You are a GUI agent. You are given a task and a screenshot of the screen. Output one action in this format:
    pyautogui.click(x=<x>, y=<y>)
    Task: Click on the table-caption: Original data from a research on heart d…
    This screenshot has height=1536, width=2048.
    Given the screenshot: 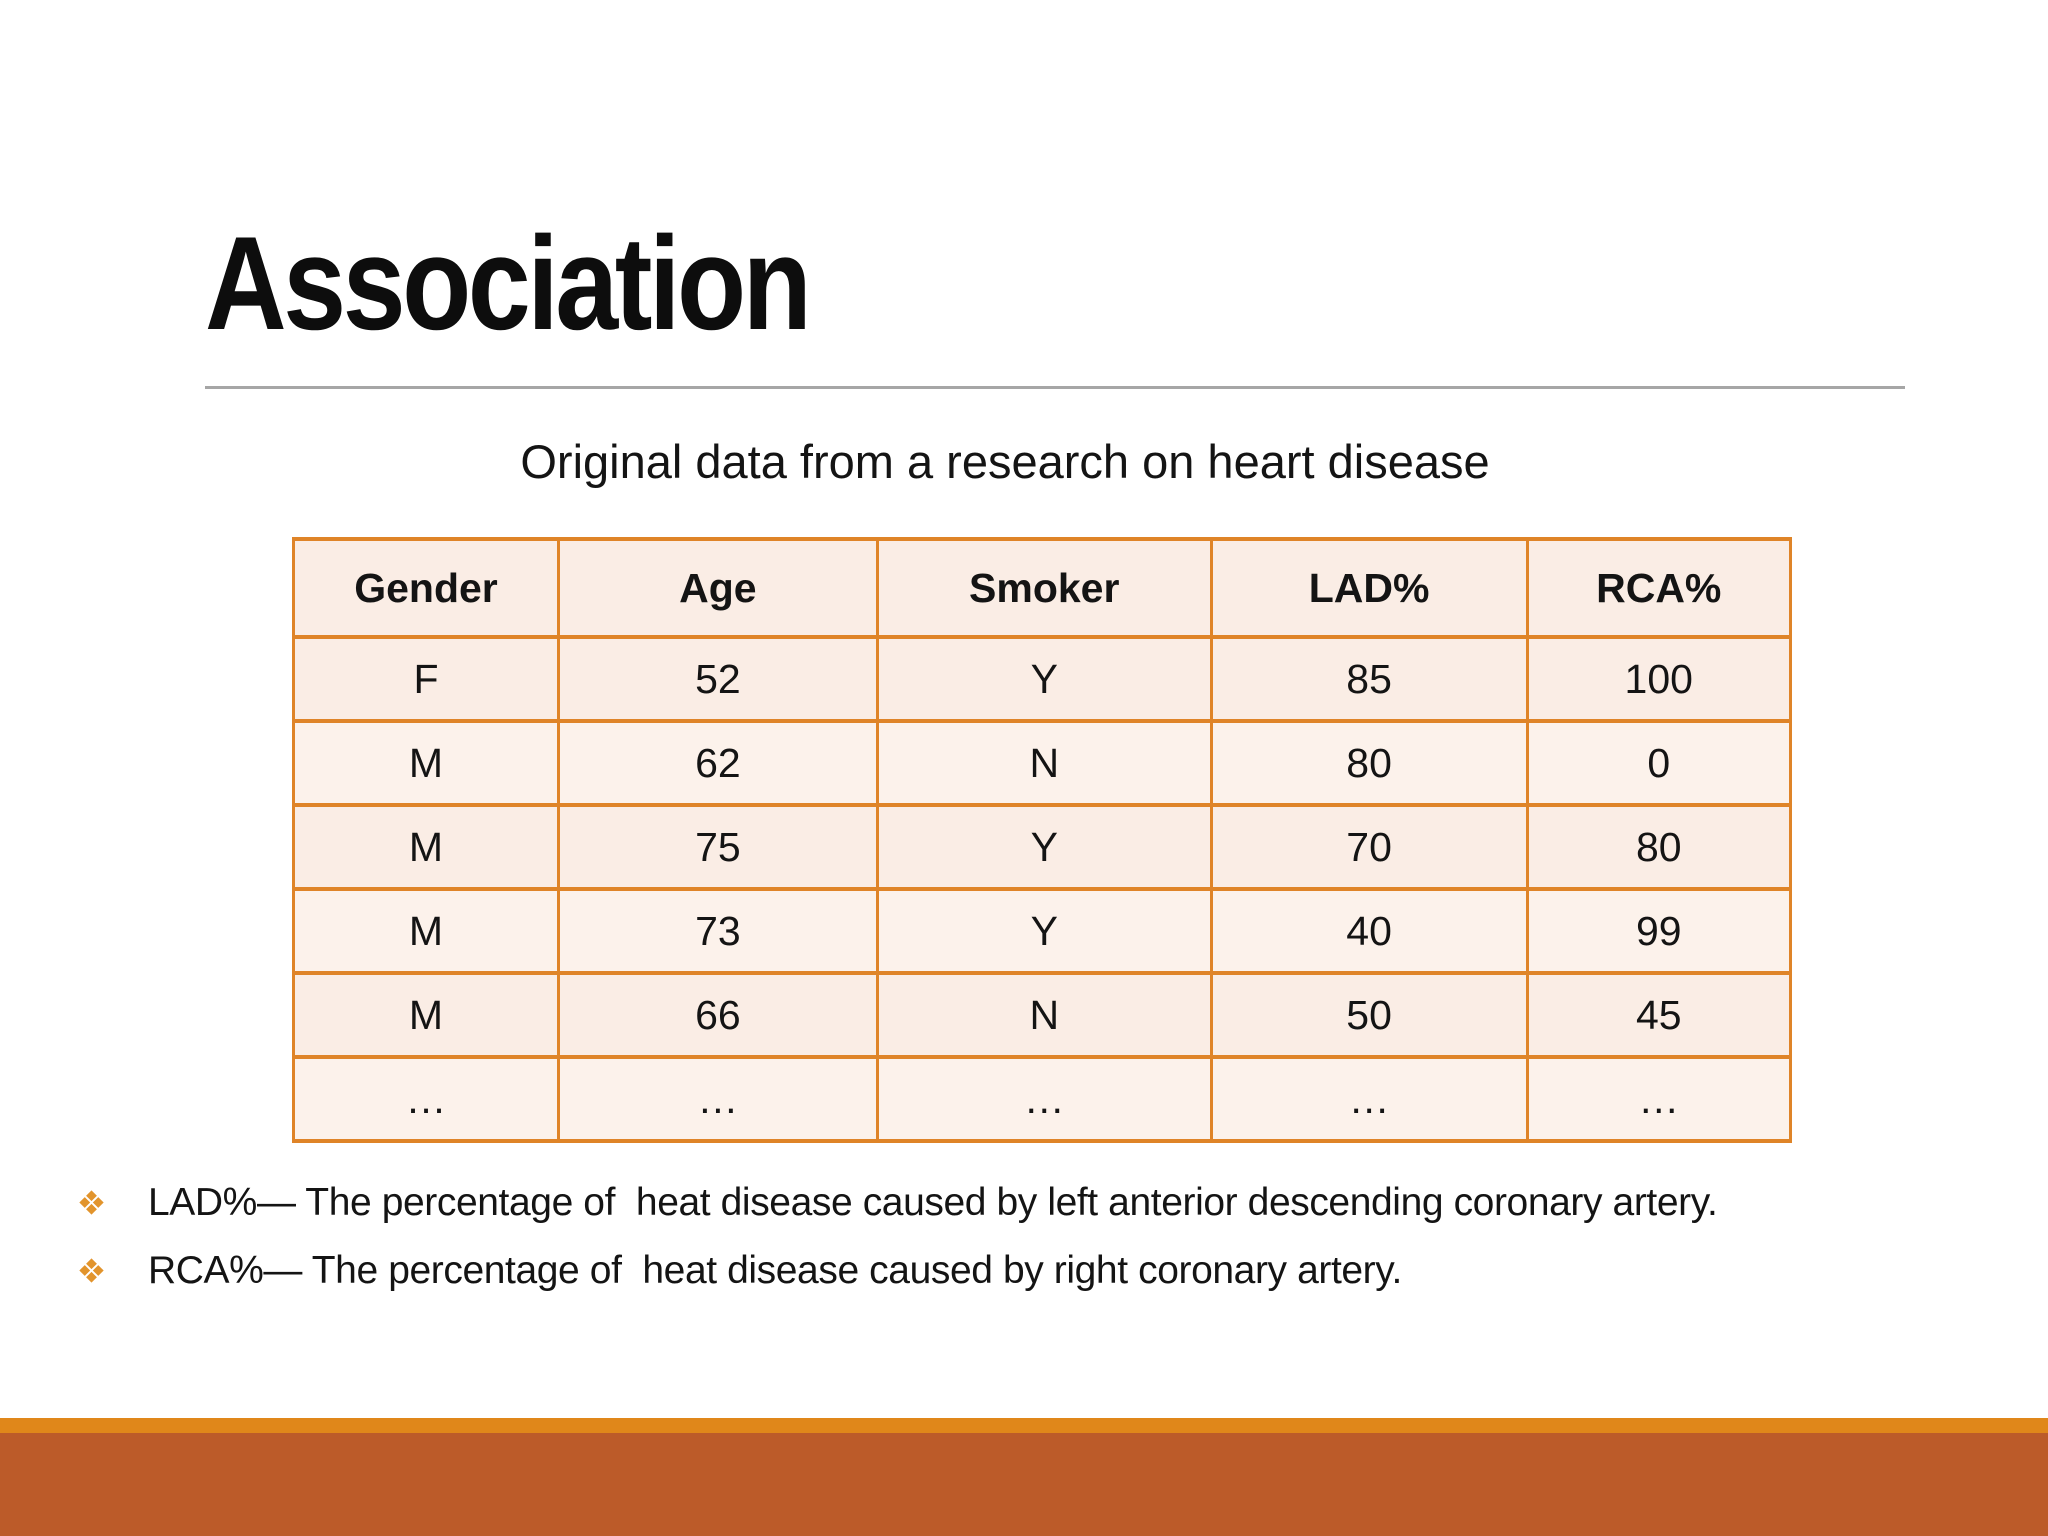 What is the action you would take?
    pyautogui.click(x=1005, y=461)
    